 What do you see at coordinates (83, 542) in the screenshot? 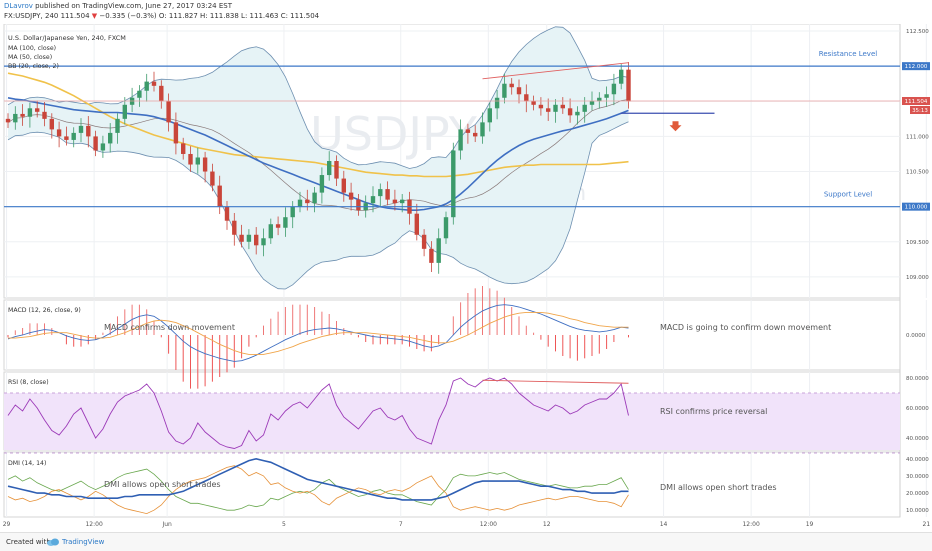
I see `tradingview-brand-link: TradingView` at bounding box center [83, 542].